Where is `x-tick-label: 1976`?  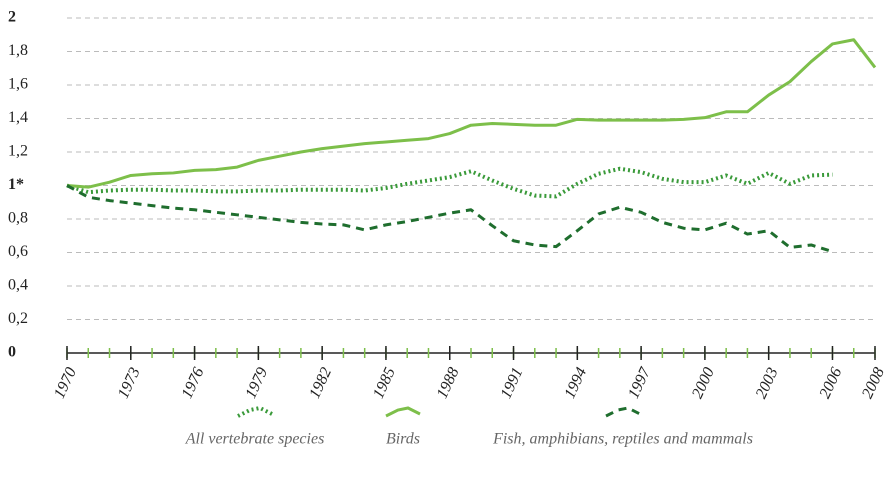
x-tick-label: 1976 is located at coordinates (193, 383).